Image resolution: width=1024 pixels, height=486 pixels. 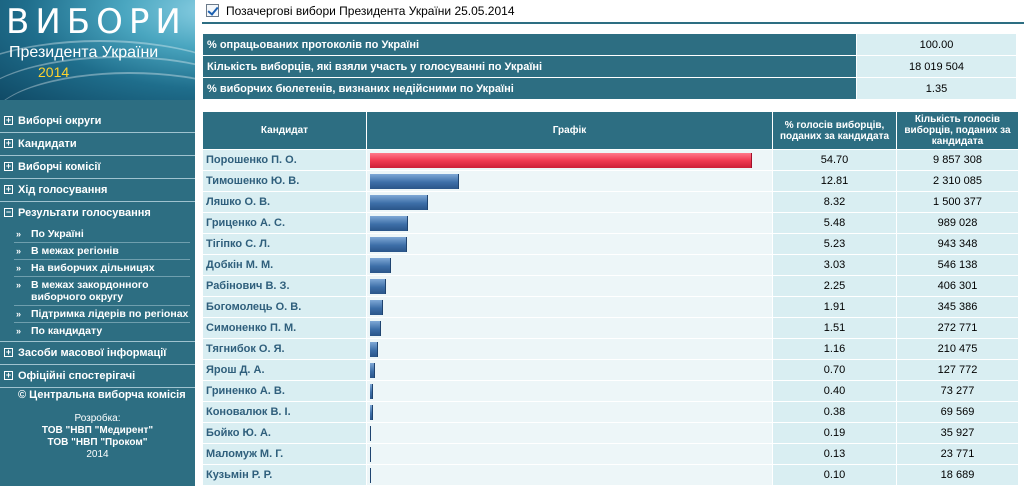 I want to click on vote-count: 2 310 085, so click(x=957, y=181).